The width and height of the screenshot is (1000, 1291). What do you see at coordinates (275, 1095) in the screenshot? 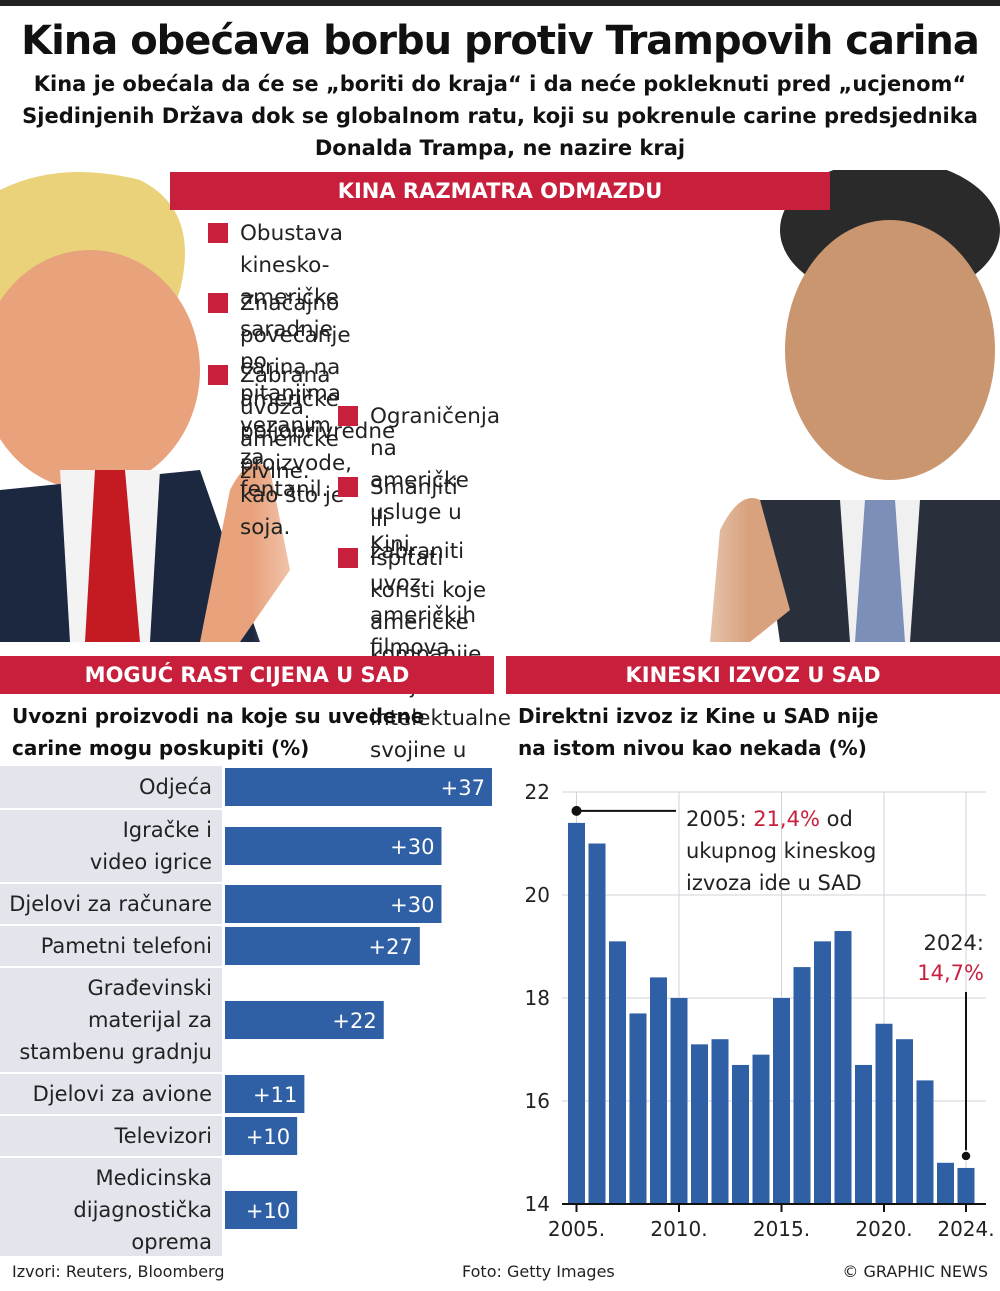
I see `bar-value-label: +11` at bounding box center [275, 1095].